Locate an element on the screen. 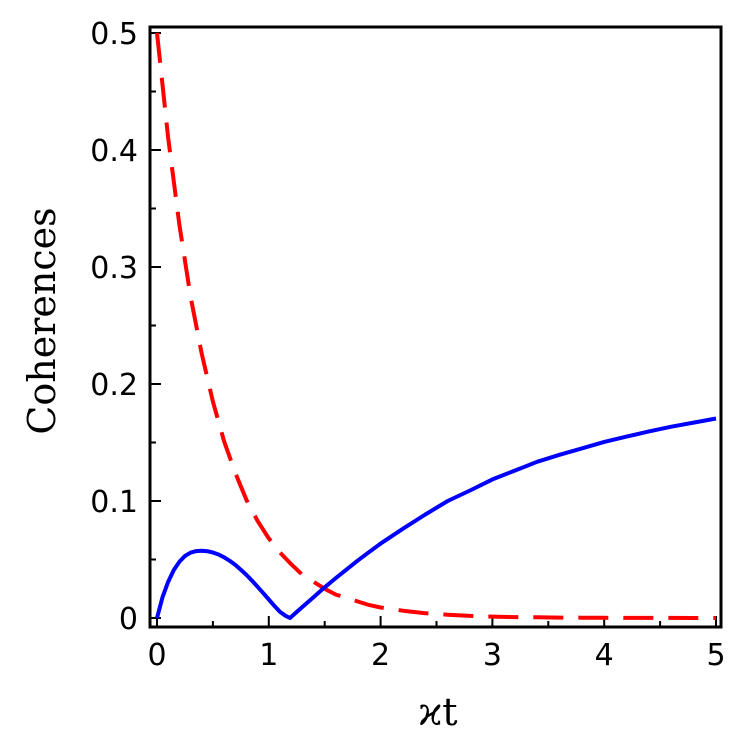  x-tick-label: 0 is located at coordinates (156, 655).